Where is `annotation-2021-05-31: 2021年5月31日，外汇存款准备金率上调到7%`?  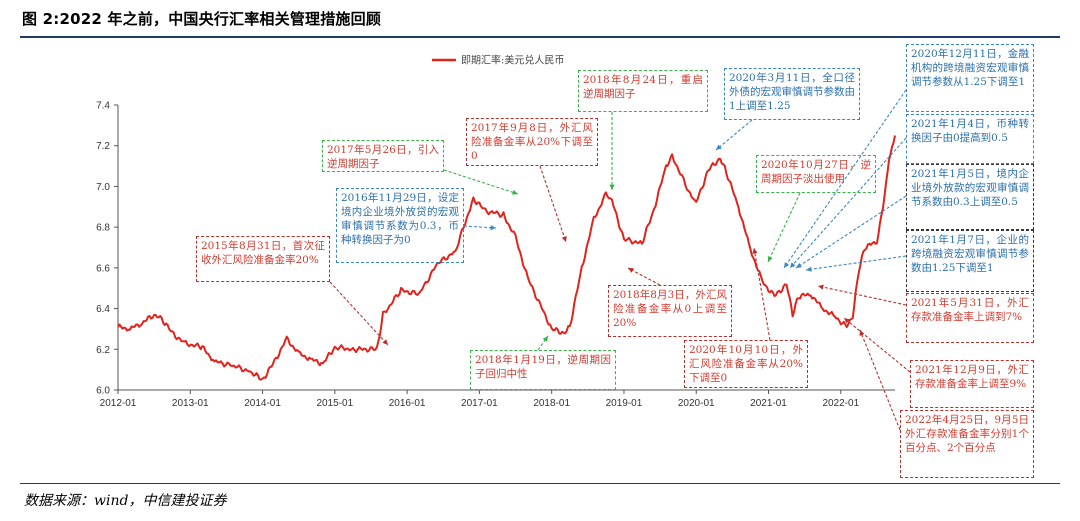
annotation-2021-05-31: 2021年5月31日，外汇存款准备金率上调到7% is located at coordinates (970, 318).